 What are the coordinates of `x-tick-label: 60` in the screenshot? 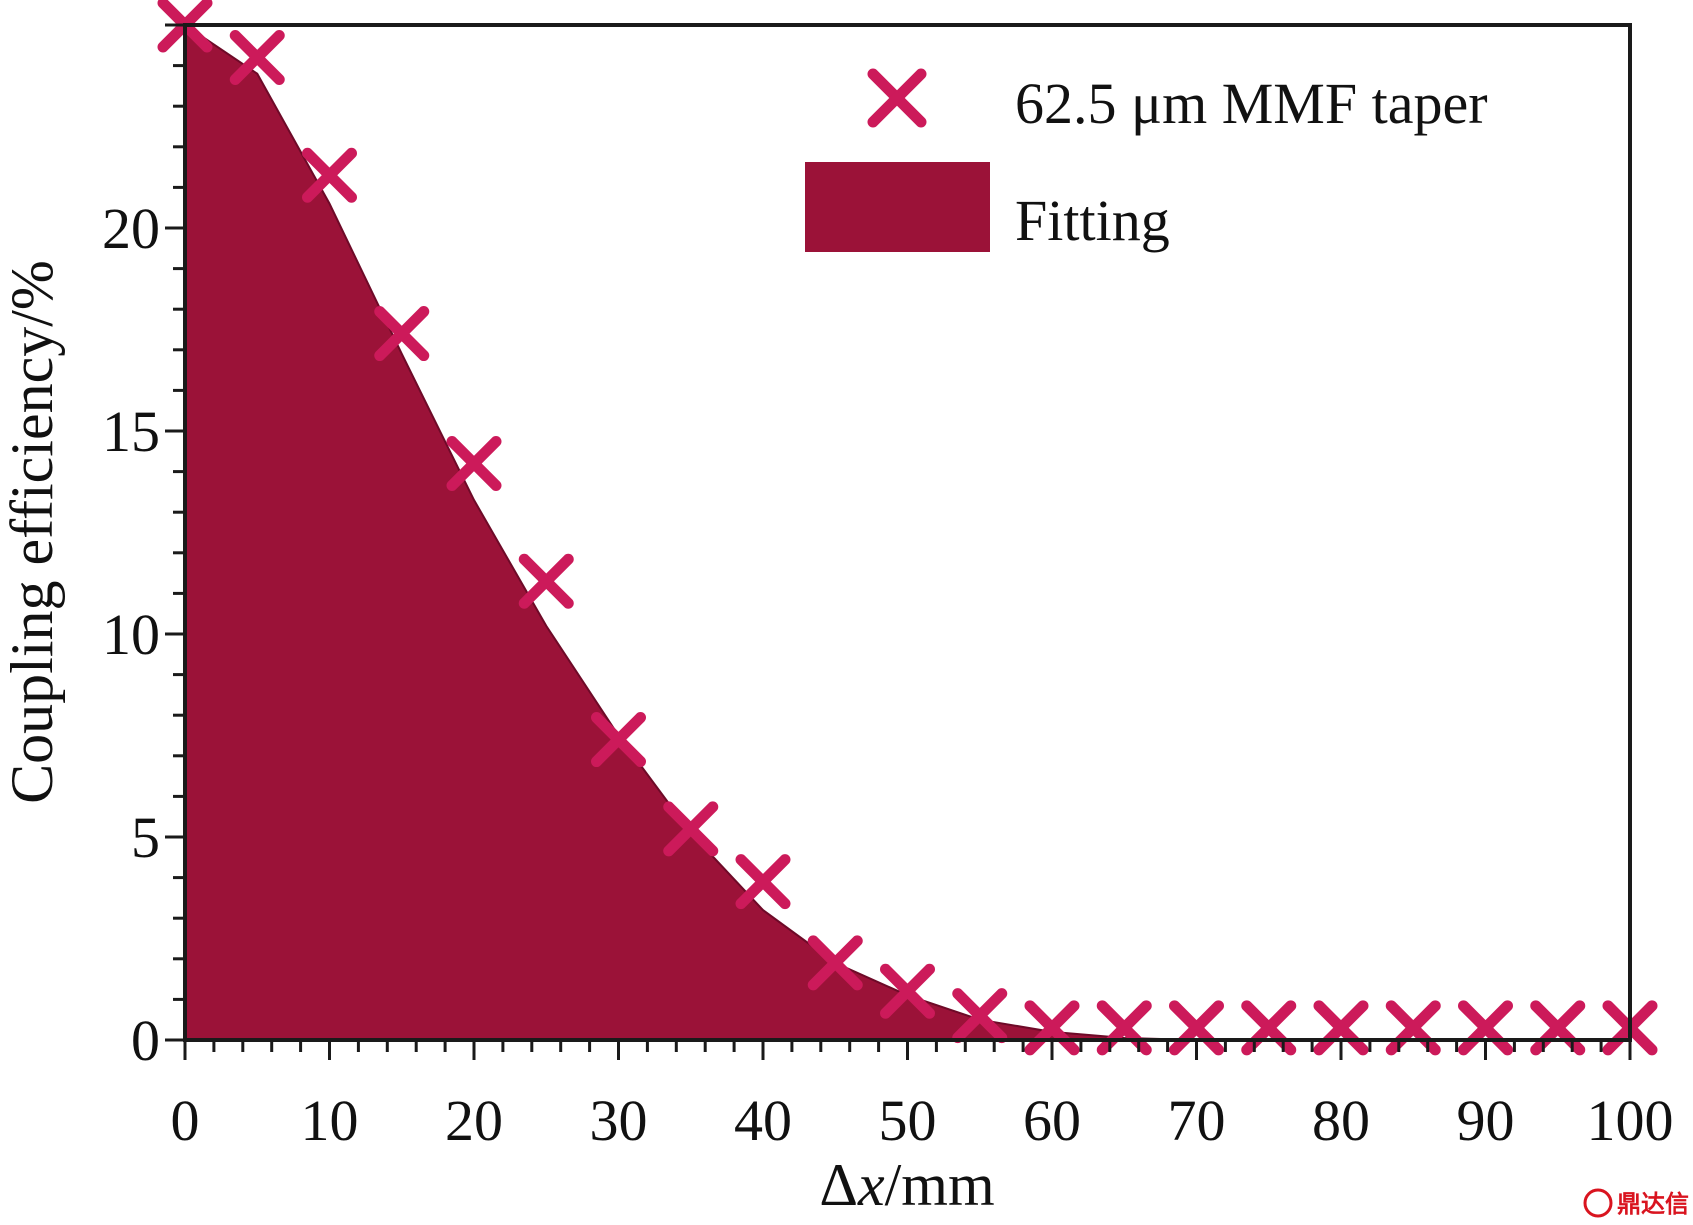 It's located at (1052, 1120).